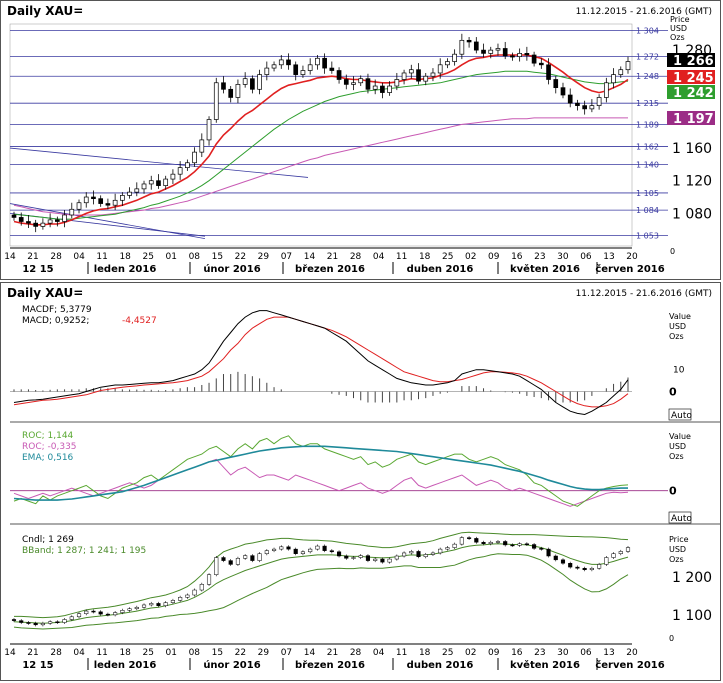 The width and height of the screenshot is (723, 683). What do you see at coordinates (330, 269) in the screenshot?
I see `month-label: březen 2016` at bounding box center [330, 269].